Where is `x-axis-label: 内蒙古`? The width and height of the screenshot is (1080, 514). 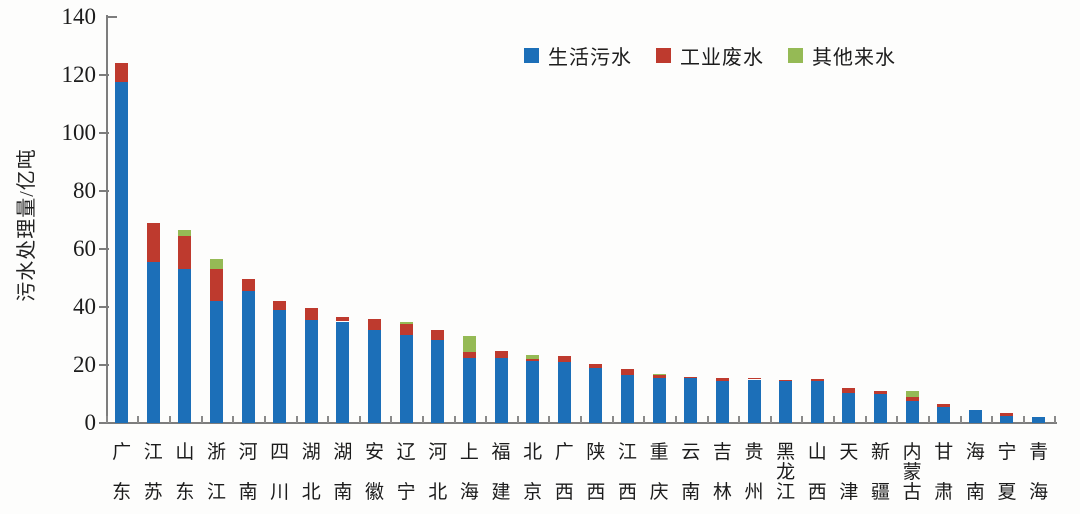
x-axis-label: 内蒙古 is located at coordinates (912, 472).